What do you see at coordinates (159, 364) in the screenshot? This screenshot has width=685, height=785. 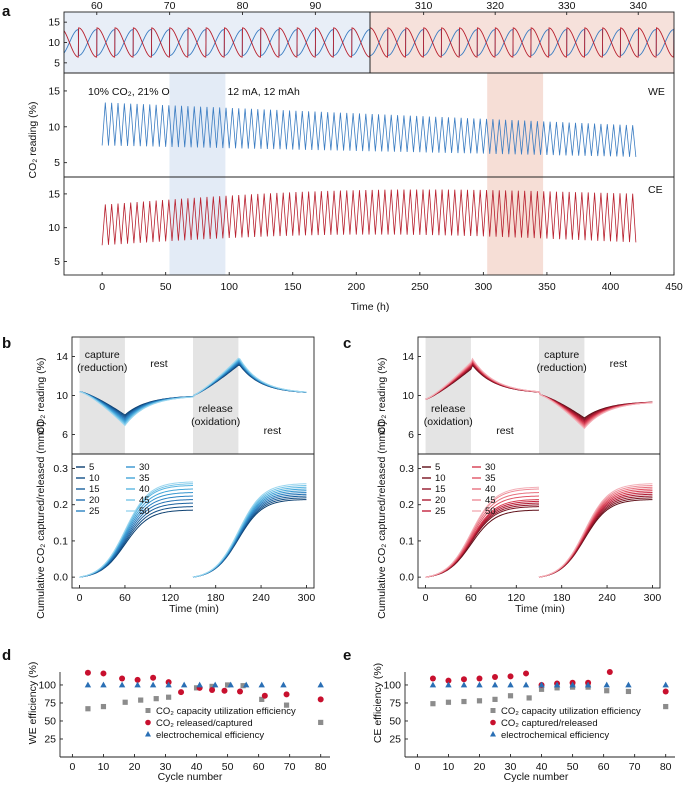 I see `panel-b-phase-label: rest` at bounding box center [159, 364].